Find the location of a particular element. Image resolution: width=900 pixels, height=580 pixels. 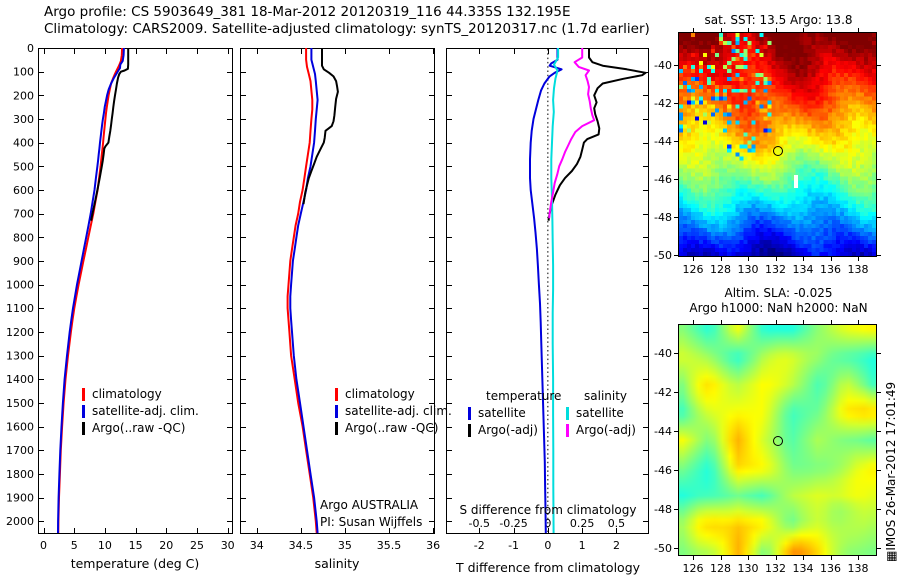

sla-map-lat-tick-label: -42 is located at coordinates (663, 392).